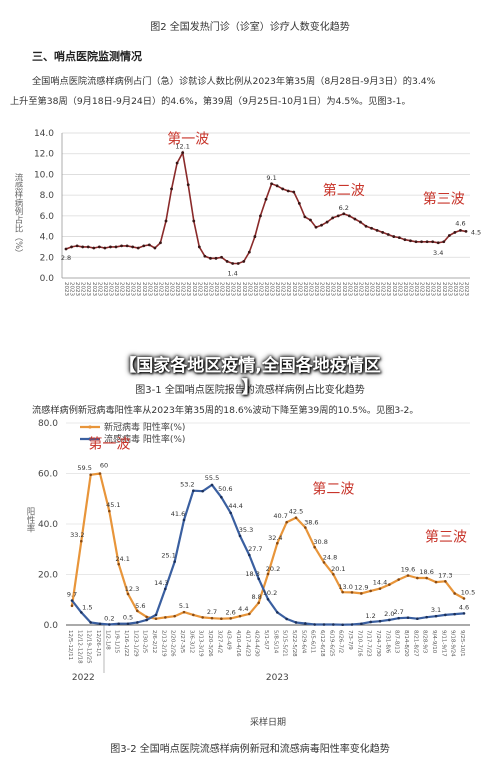 The width and height of the screenshot is (500, 767). Describe the element at coordinates (178, 514) in the screenshot. I see `data-label: 41.6` at that location.